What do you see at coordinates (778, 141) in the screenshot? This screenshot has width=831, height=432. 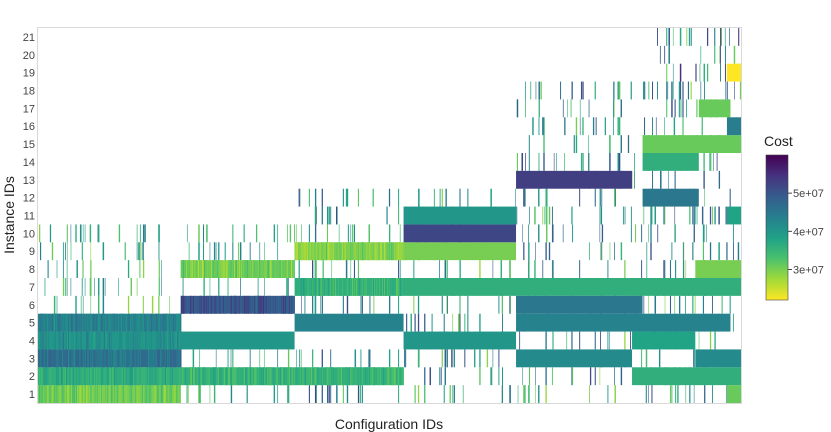 I see `colorbar-title: Cost` at bounding box center [778, 141].